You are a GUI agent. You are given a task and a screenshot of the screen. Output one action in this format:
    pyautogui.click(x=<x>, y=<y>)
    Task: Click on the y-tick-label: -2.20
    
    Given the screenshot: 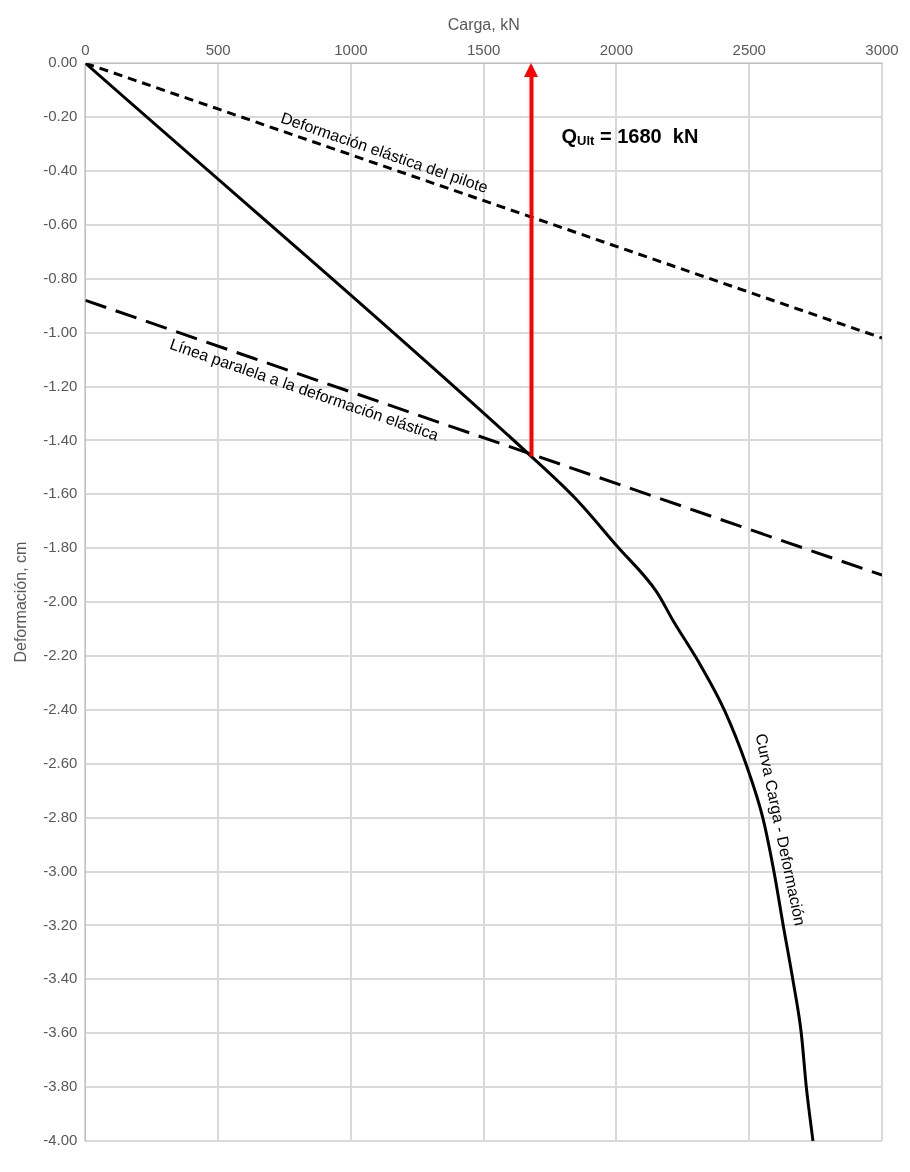 What is the action you would take?
    pyautogui.click(x=60, y=655)
    